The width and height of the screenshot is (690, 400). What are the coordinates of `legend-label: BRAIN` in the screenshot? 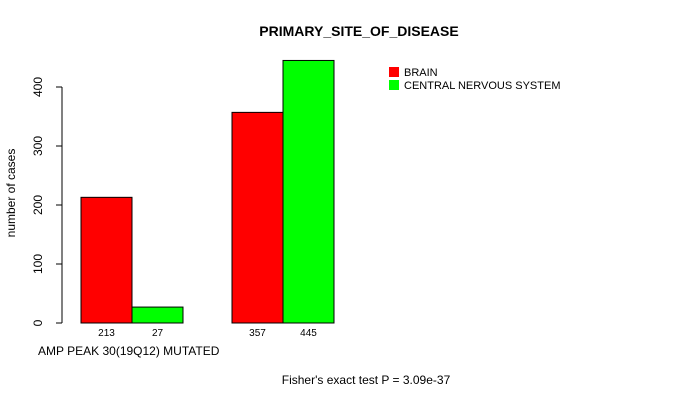 It's located at (421, 73).